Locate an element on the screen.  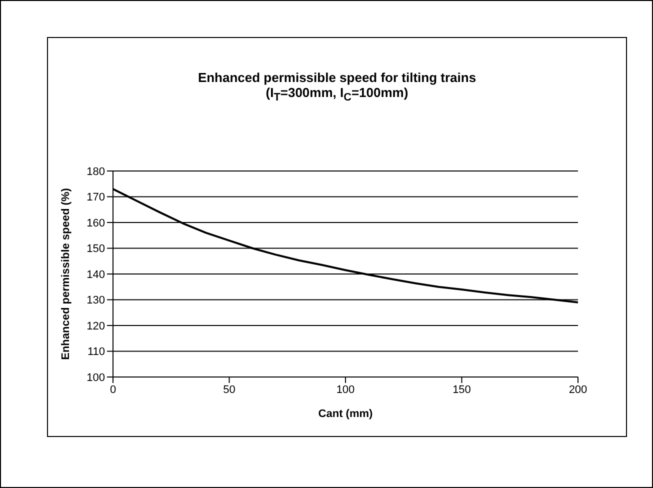
y-tick-label: 110 is located at coordinates (96, 352).